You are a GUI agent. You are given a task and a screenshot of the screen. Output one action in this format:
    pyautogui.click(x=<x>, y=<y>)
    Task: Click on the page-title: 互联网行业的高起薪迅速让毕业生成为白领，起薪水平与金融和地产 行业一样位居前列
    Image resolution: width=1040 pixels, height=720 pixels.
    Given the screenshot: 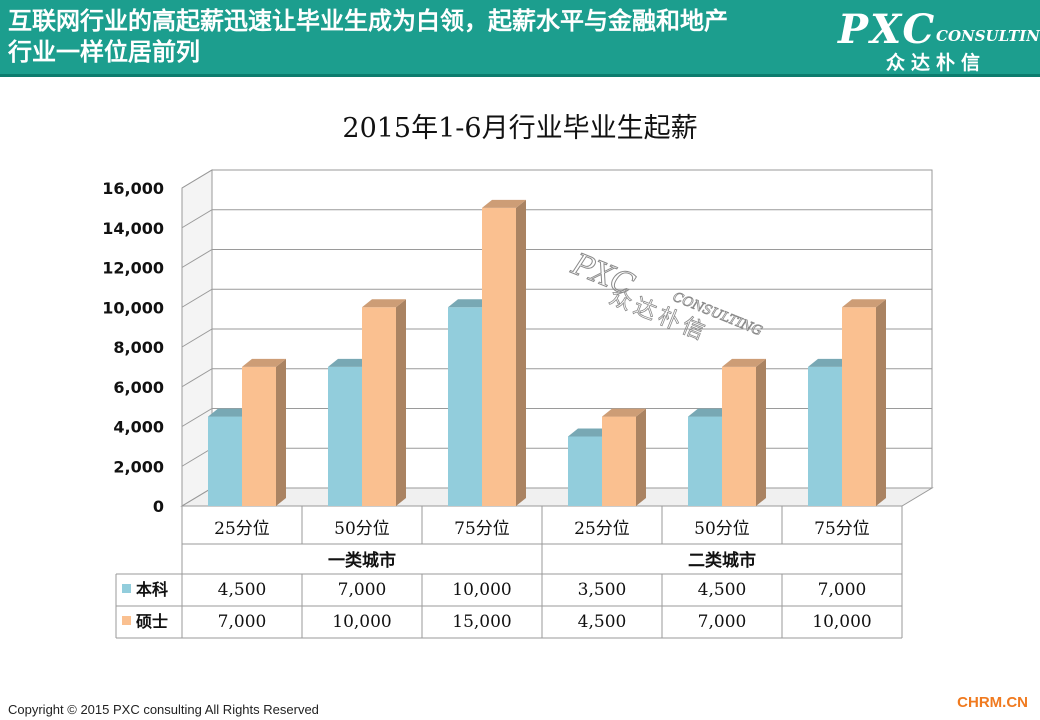 What is the action you would take?
    pyautogui.click(x=423, y=37)
    